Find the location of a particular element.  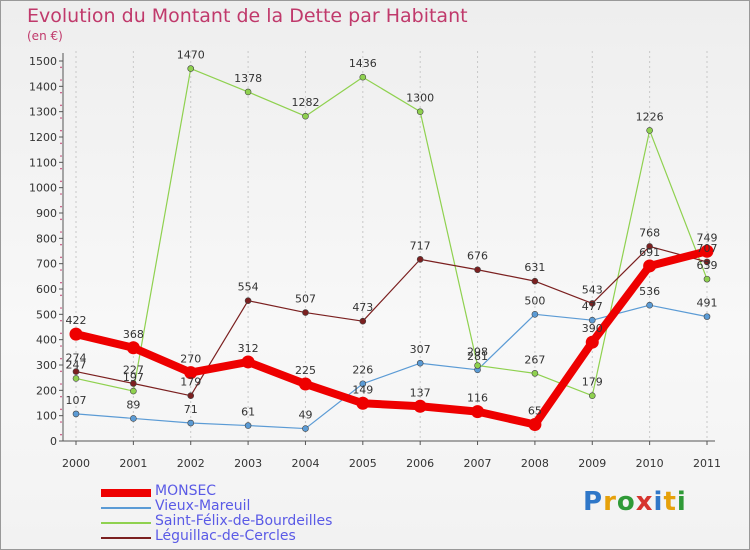

legend-label: Vieux-Mareuil is located at coordinates (203, 506).